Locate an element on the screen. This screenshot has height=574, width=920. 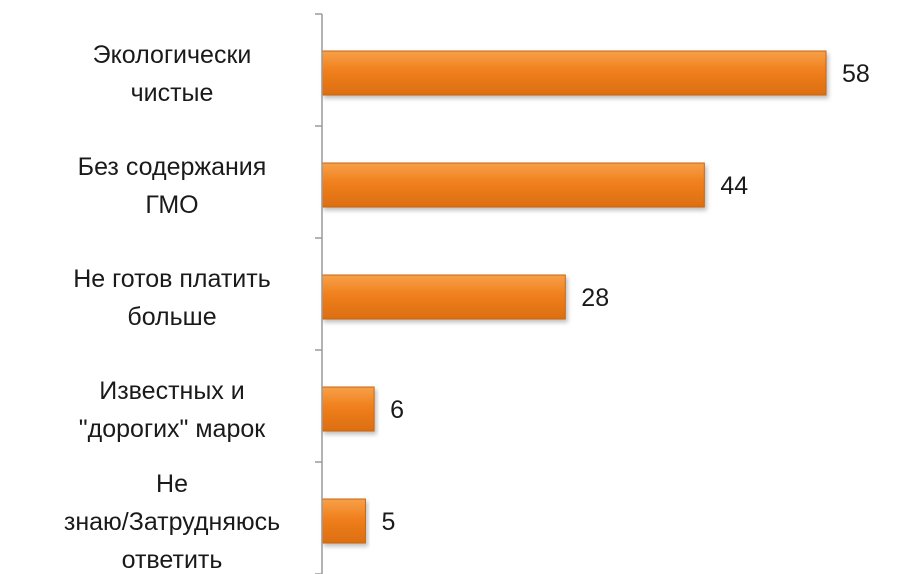
category-label-1: Экологически чистые is located at coordinates (172, 74).